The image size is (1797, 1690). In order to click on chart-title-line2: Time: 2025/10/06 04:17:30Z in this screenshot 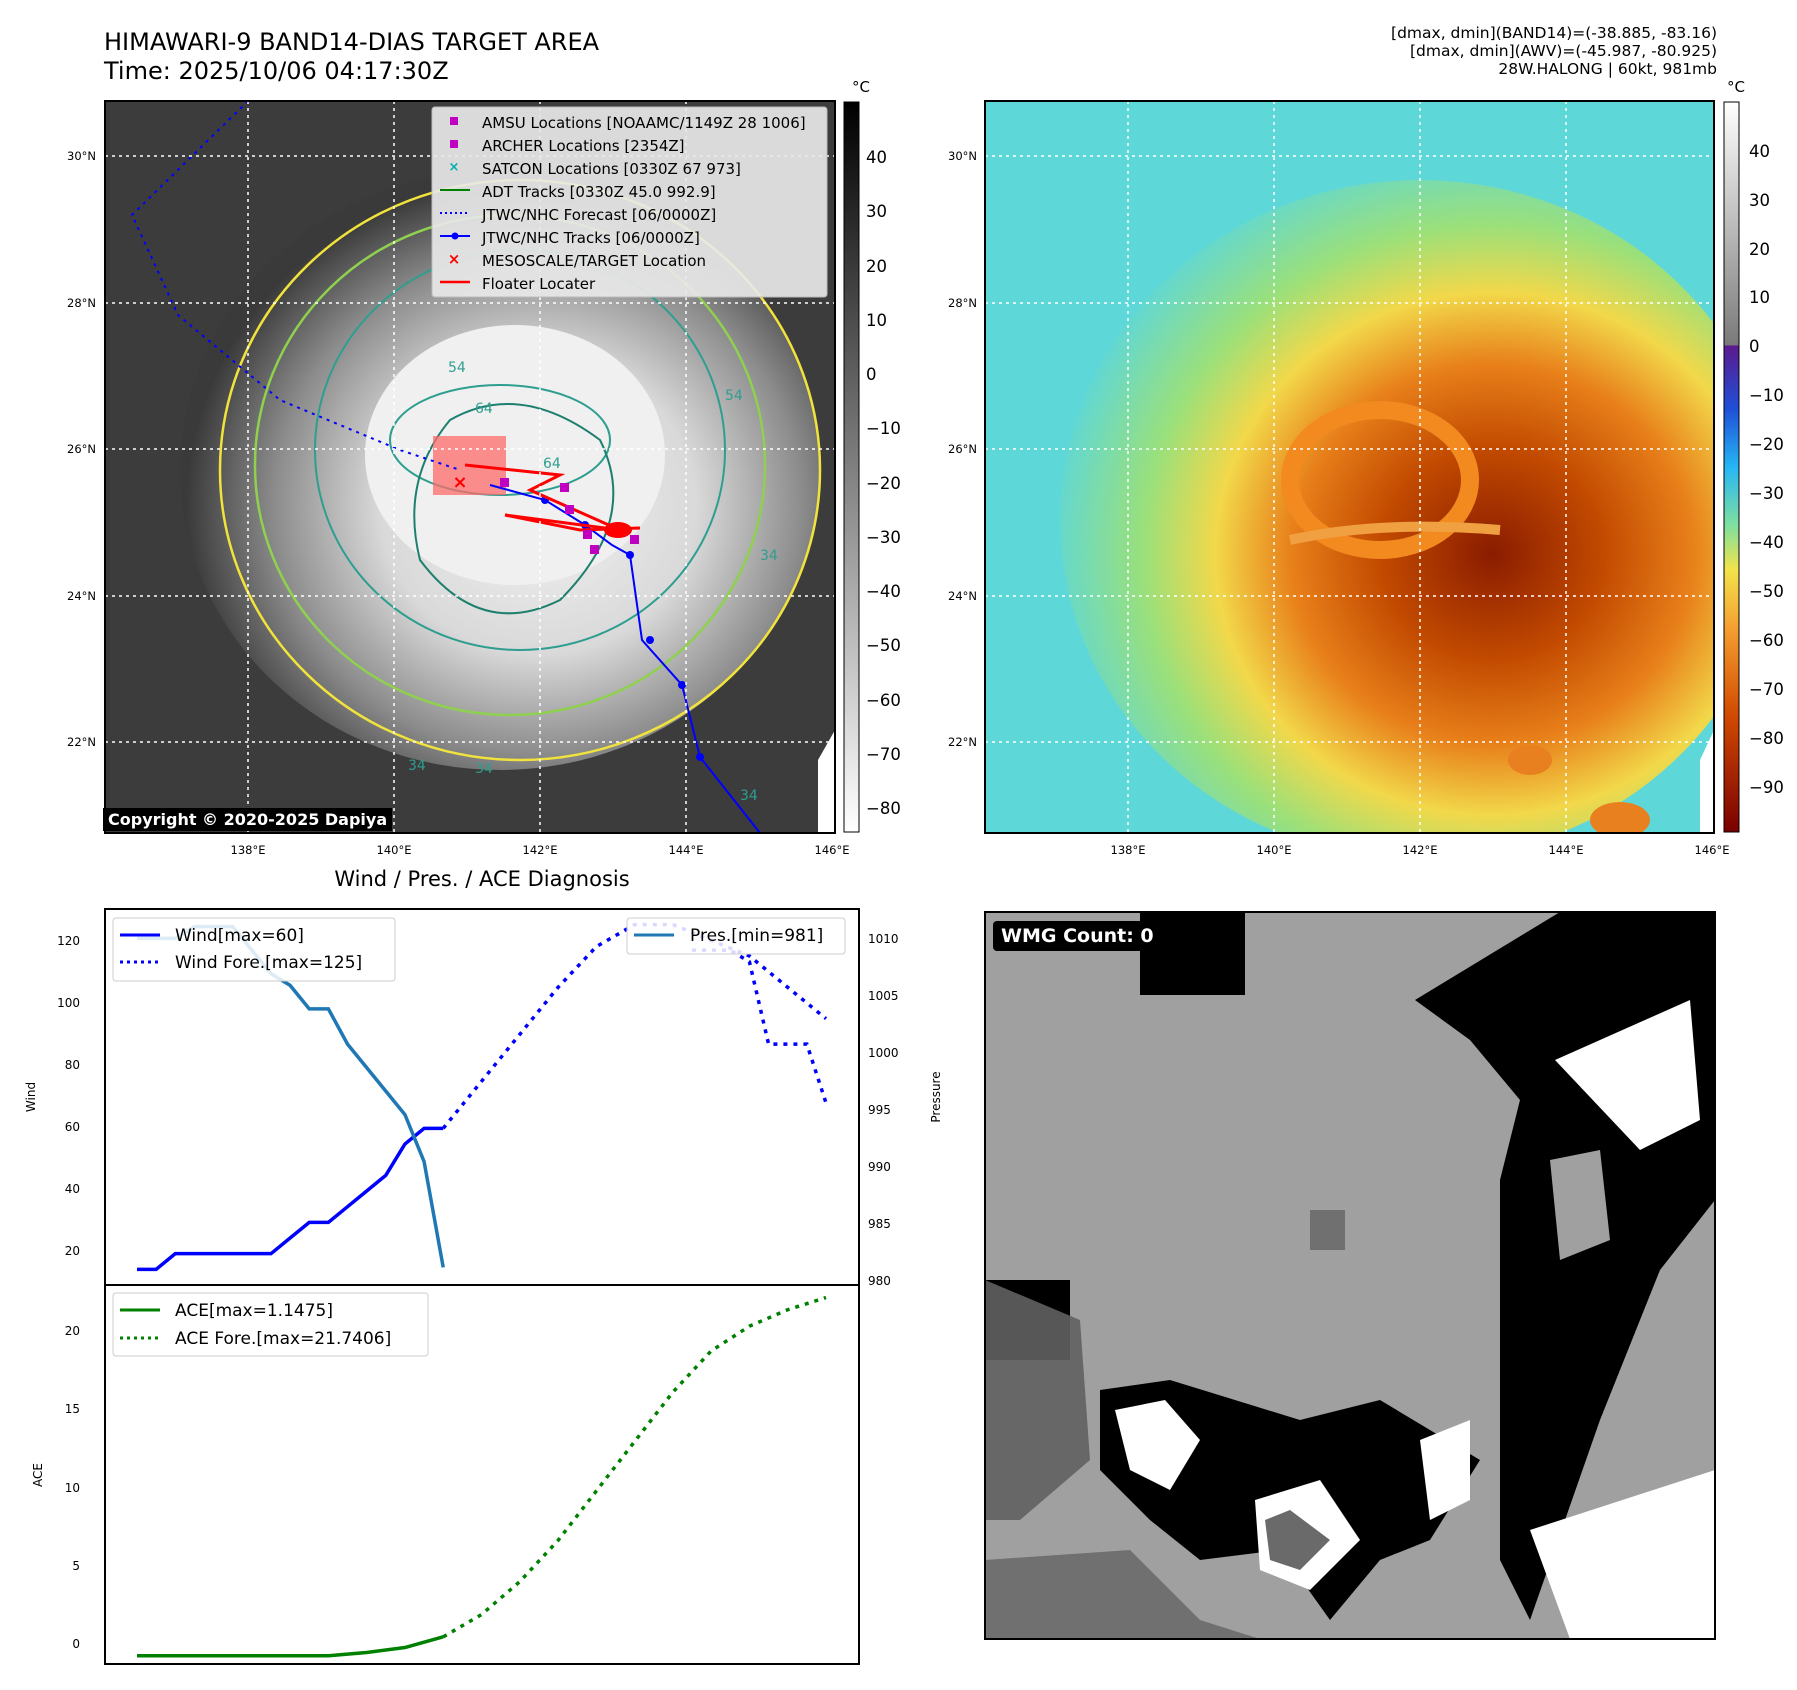, I will do `click(276, 71)`.